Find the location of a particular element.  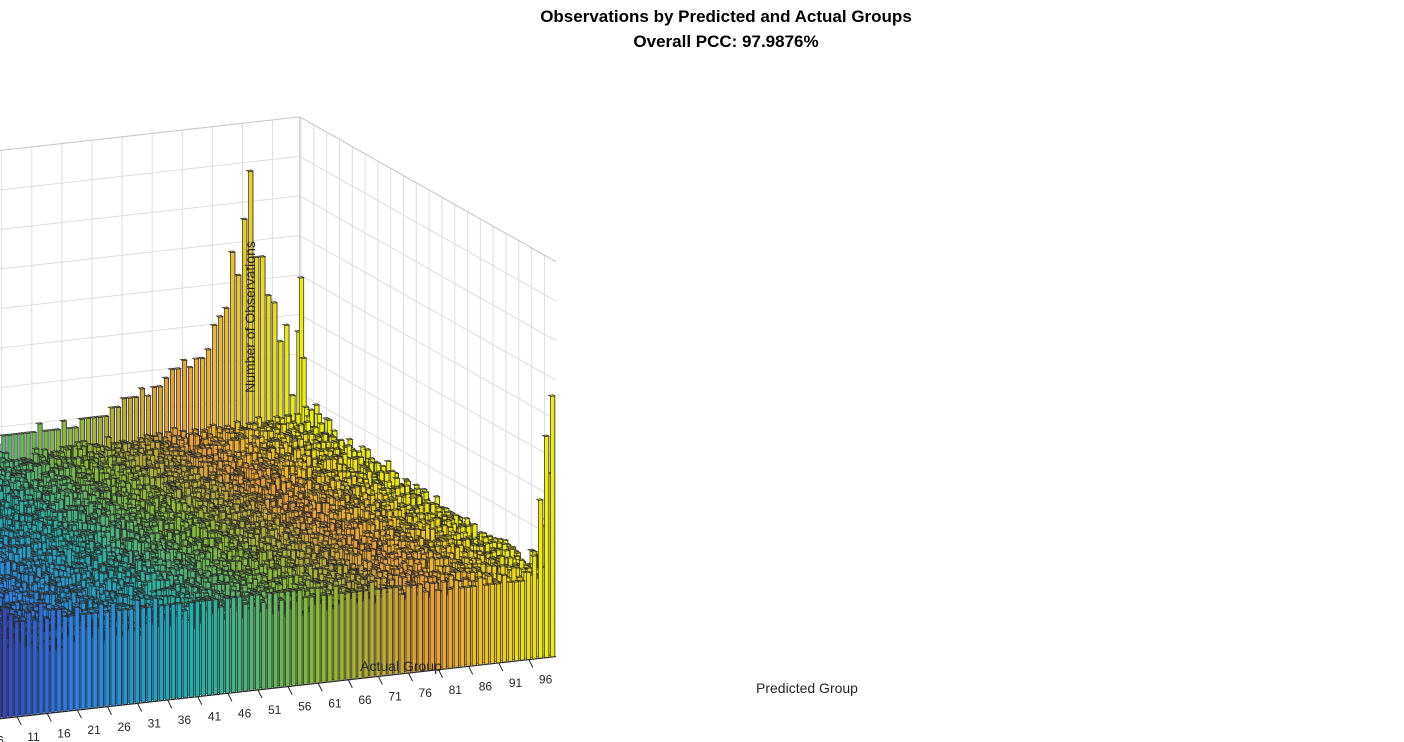

chart-subtitle: Overall PCC: 97.9876% is located at coordinates (725, 41).